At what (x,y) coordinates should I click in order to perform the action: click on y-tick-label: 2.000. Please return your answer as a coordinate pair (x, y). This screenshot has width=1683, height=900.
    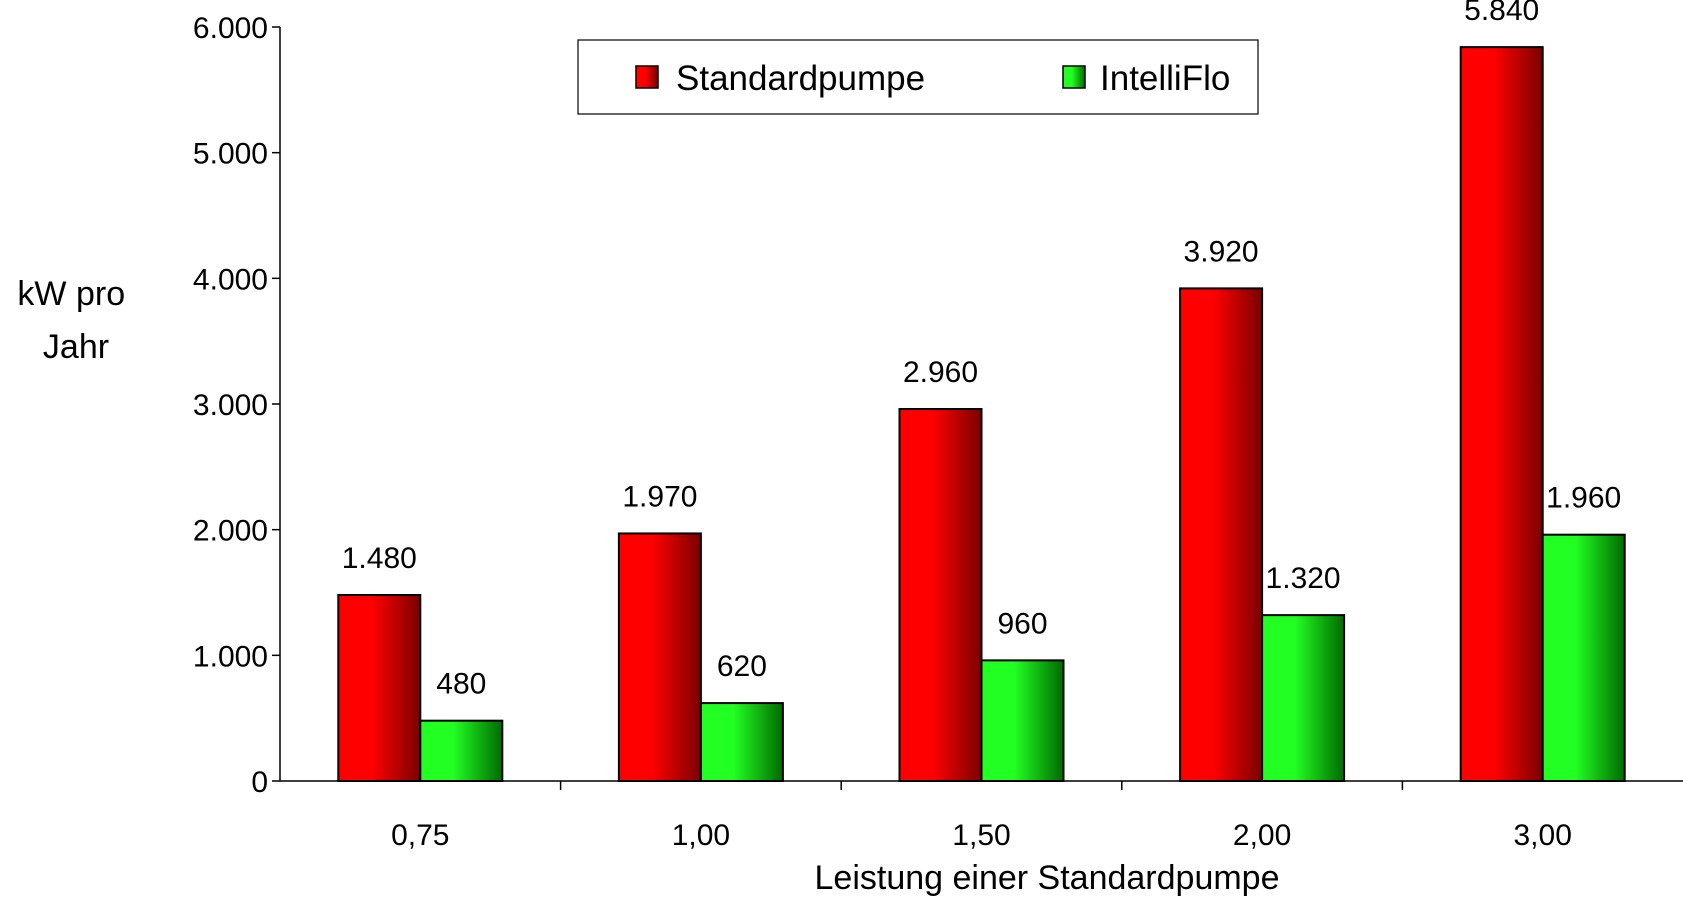
    Looking at the image, I should click on (230, 531).